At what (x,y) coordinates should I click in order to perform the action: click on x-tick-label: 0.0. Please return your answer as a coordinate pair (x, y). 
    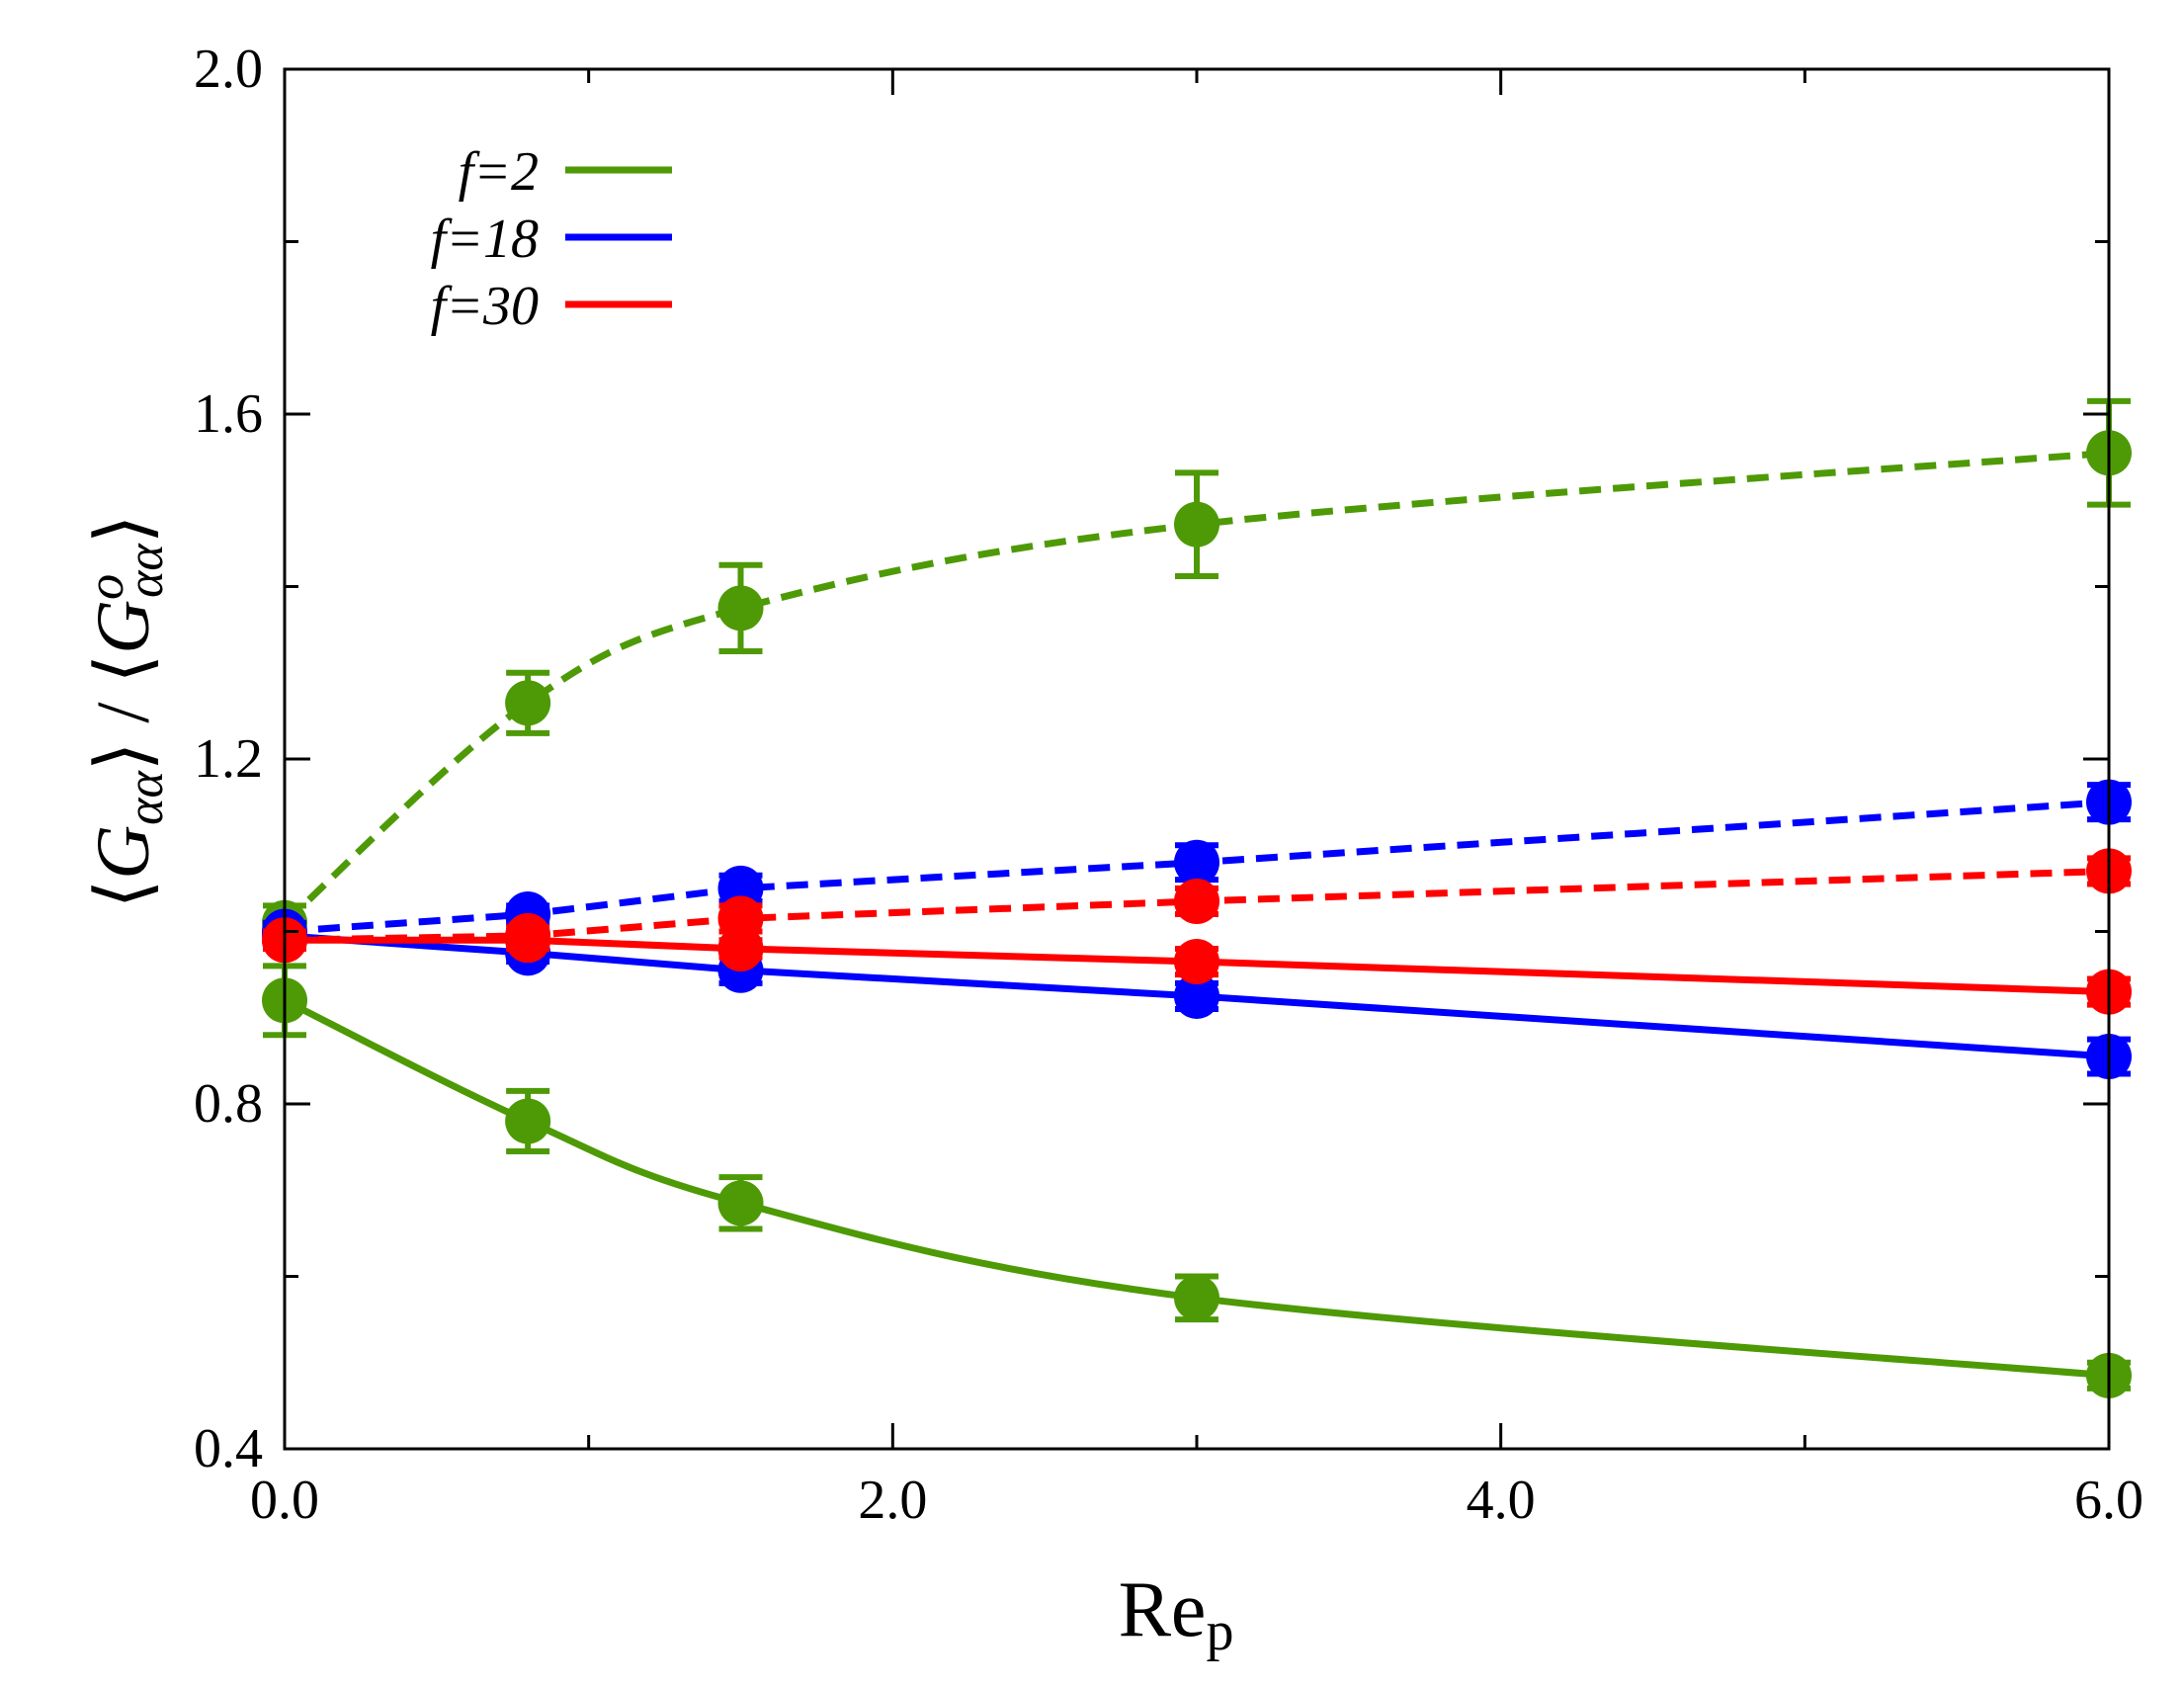
    Looking at the image, I should click on (284, 1500).